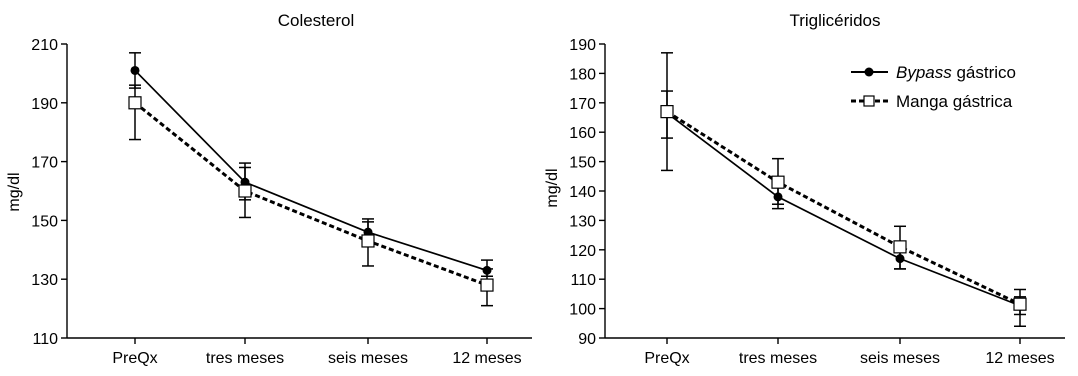 Image resolution: width=1078 pixels, height=376 pixels. I want to click on legend-label: Bypass gástrico, so click(956, 72).